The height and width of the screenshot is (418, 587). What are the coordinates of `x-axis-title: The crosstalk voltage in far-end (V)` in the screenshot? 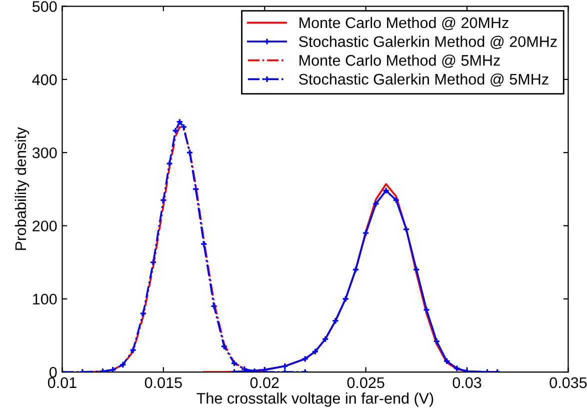 It's located at (315, 399).